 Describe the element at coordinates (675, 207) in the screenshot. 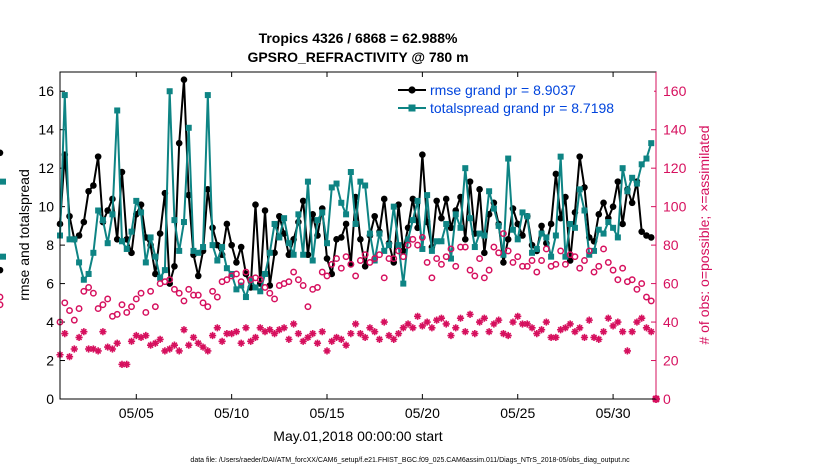

I see `y-tick-label-right: 100` at that location.